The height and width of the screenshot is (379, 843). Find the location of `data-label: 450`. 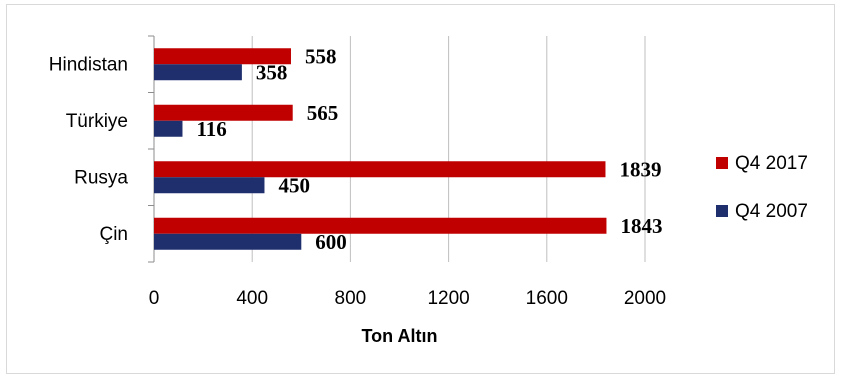

data-label: 450 is located at coordinates (294, 185).